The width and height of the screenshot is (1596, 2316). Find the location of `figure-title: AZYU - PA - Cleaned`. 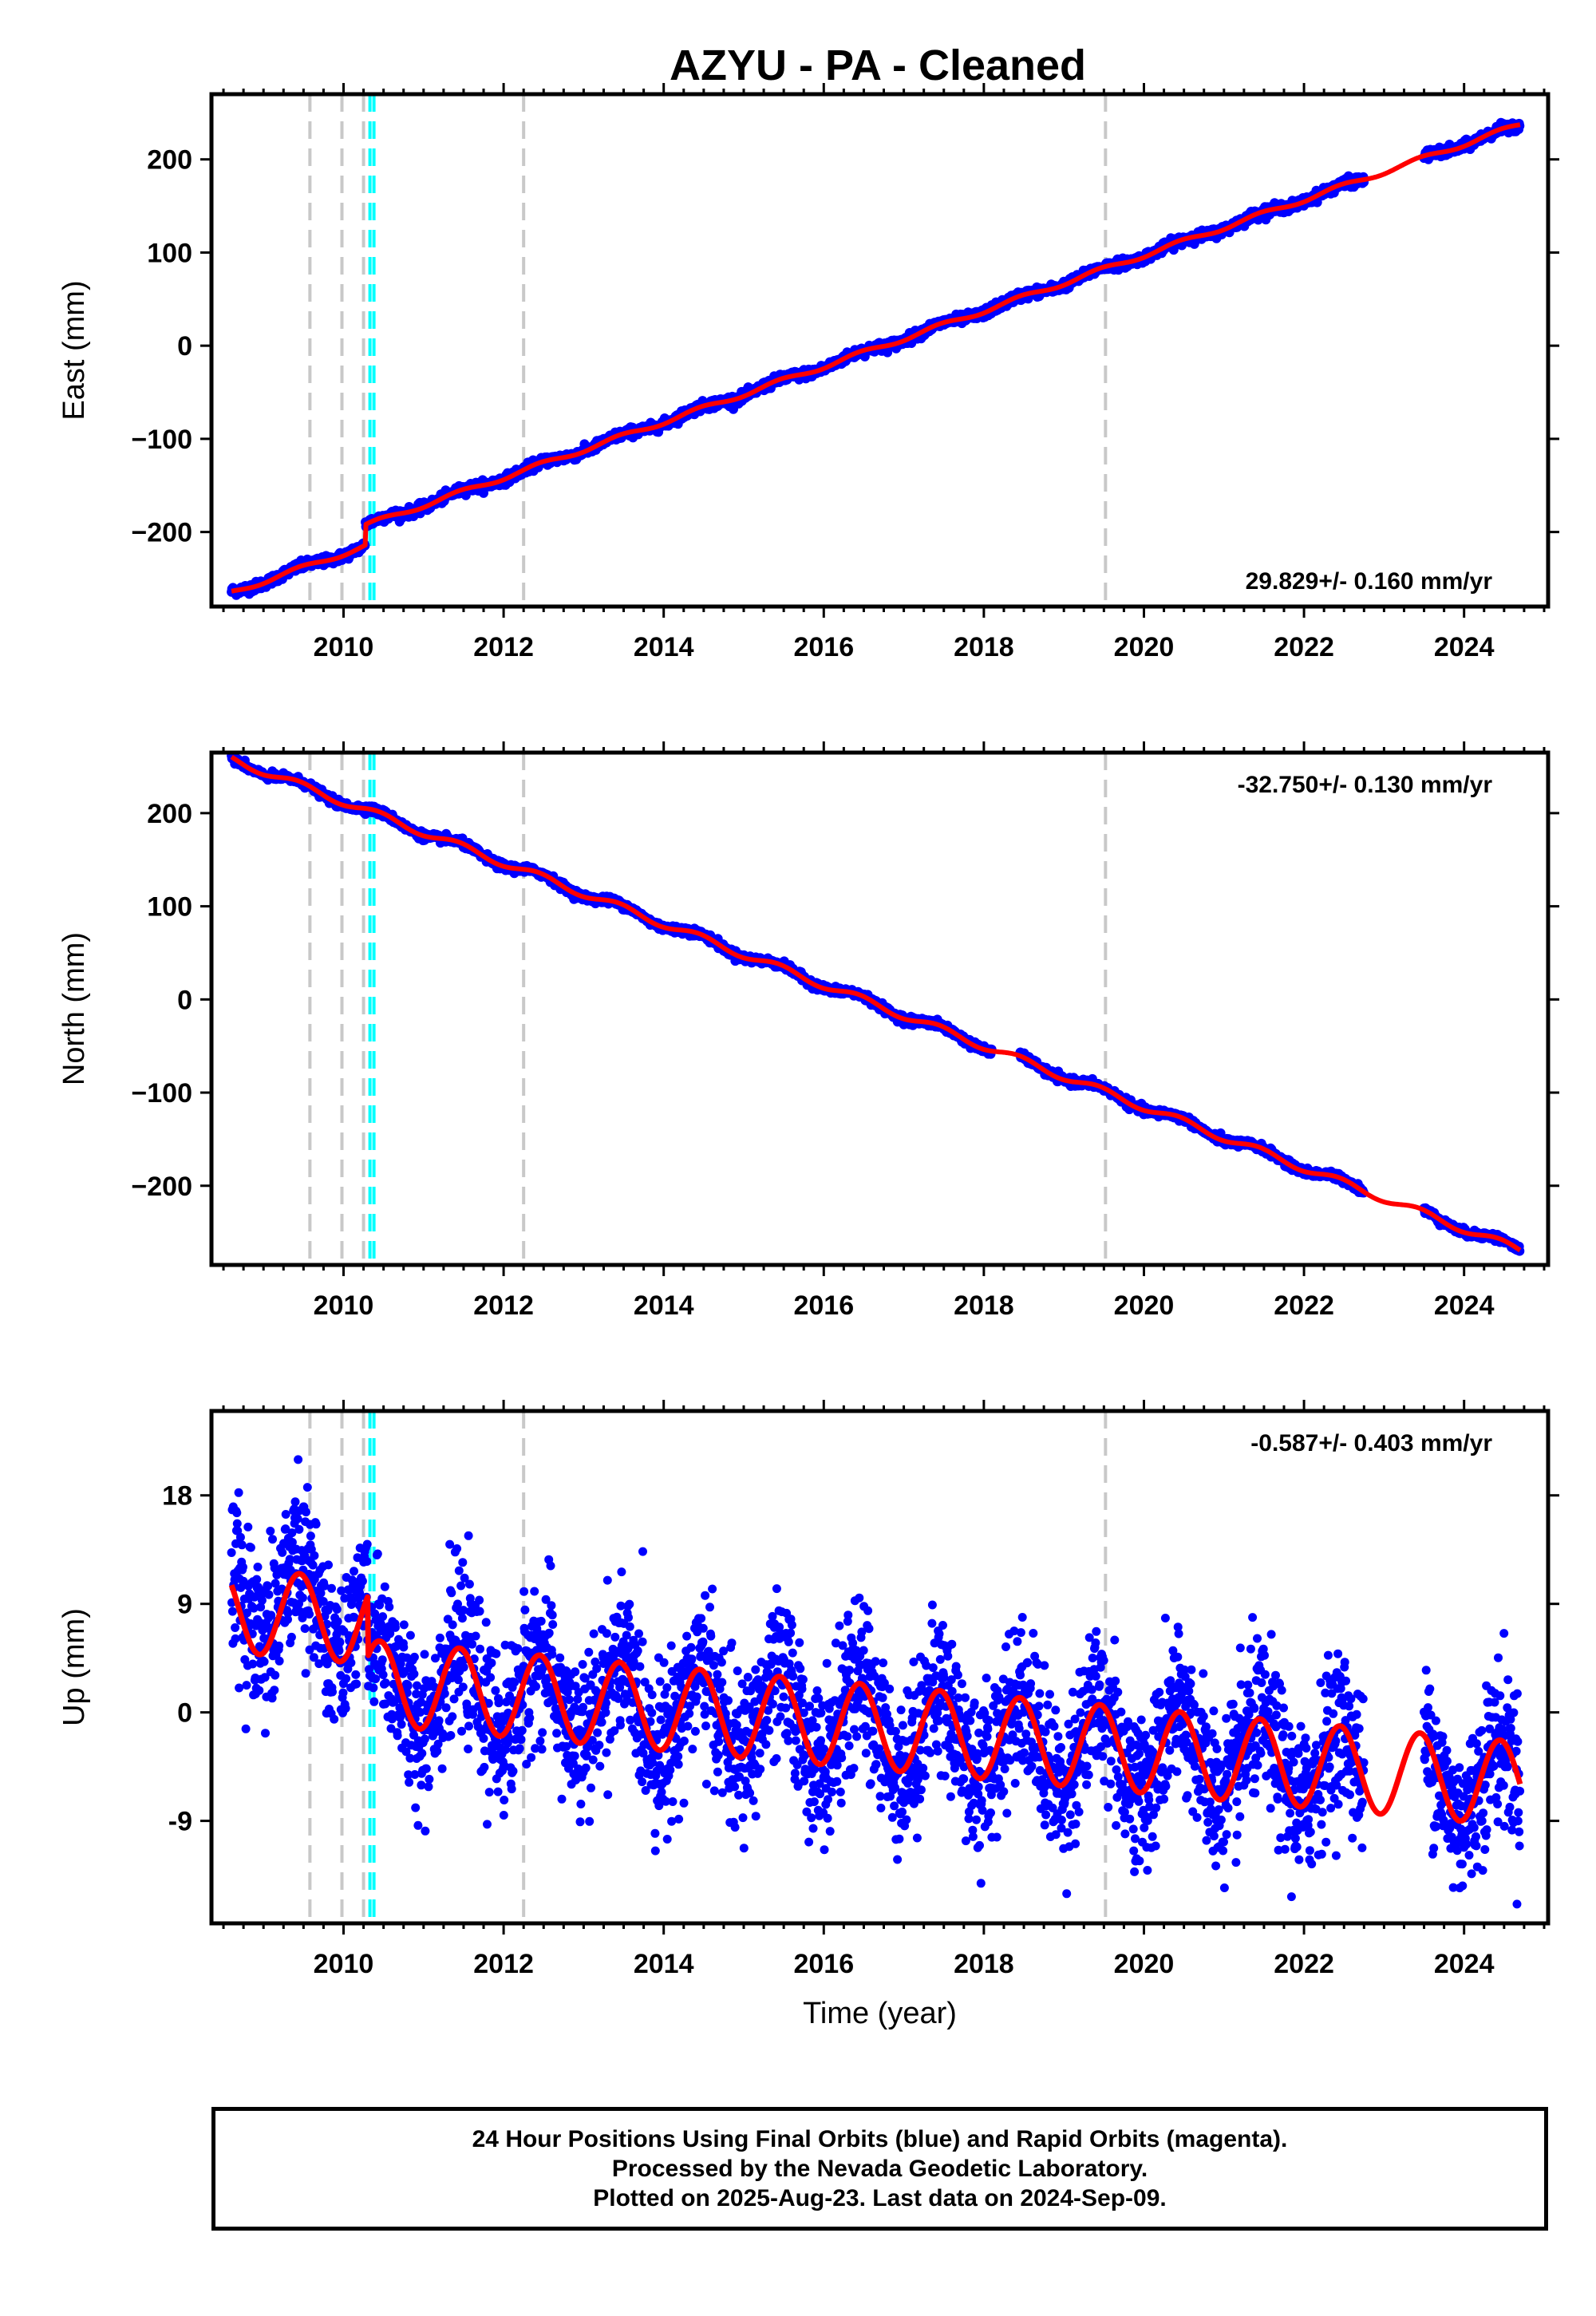

figure-title: AZYU - PA - Cleaned is located at coordinates (878, 65).